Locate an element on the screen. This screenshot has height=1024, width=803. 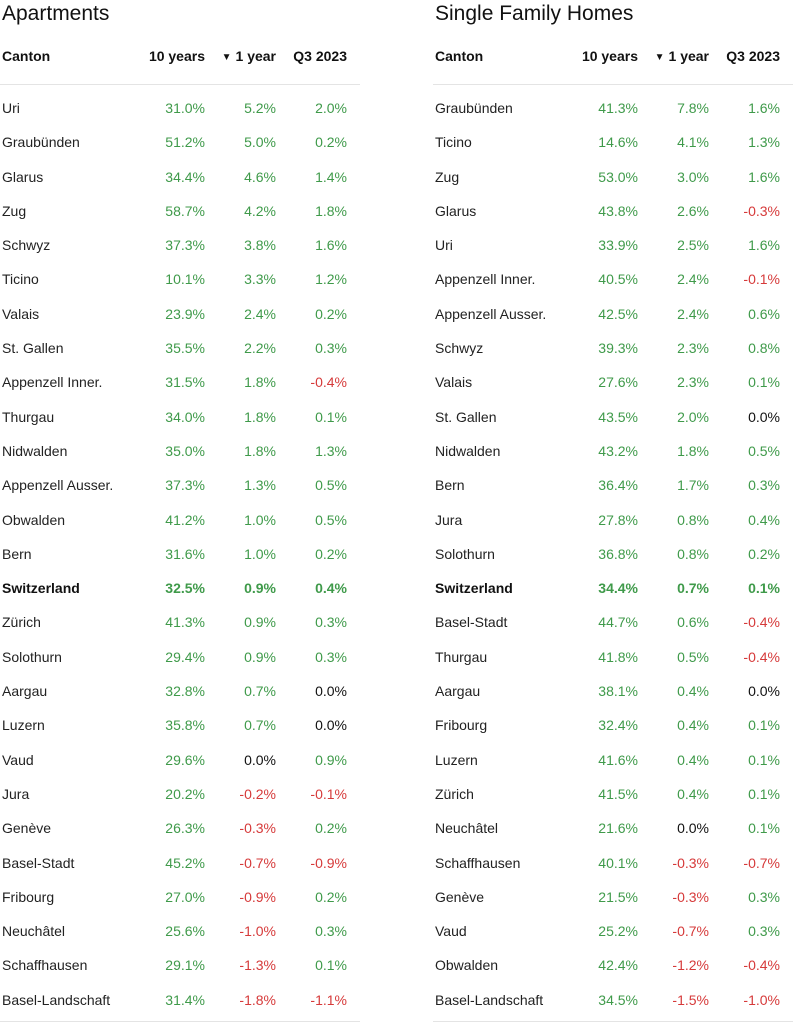
canton-name: Aargau is located at coordinates (458, 691).